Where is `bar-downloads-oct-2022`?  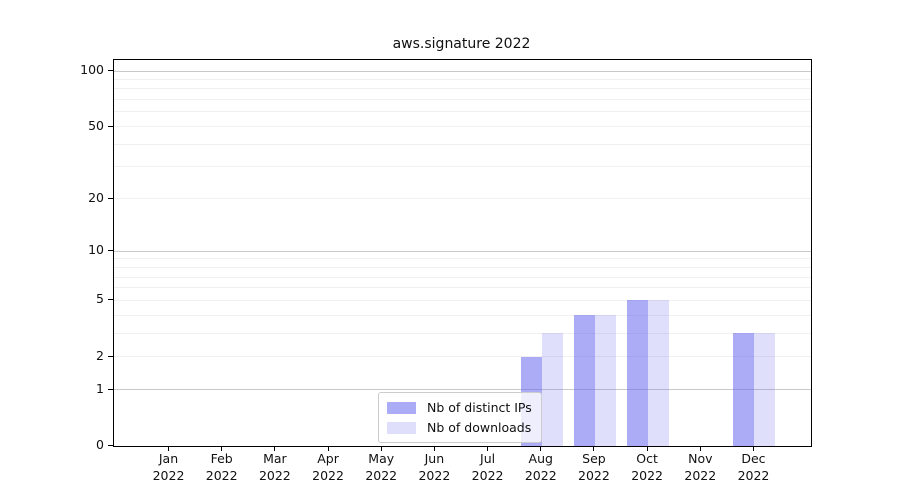 bar-downloads-oct-2022 is located at coordinates (659, 373).